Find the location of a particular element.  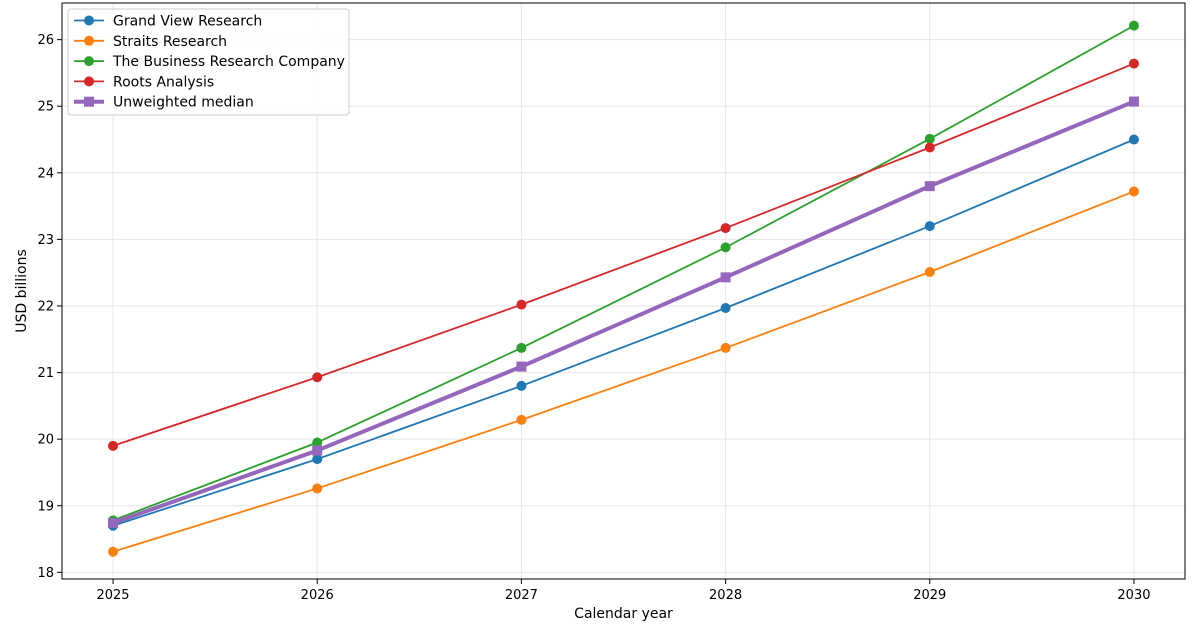

legend-box is located at coordinates (208, 62).